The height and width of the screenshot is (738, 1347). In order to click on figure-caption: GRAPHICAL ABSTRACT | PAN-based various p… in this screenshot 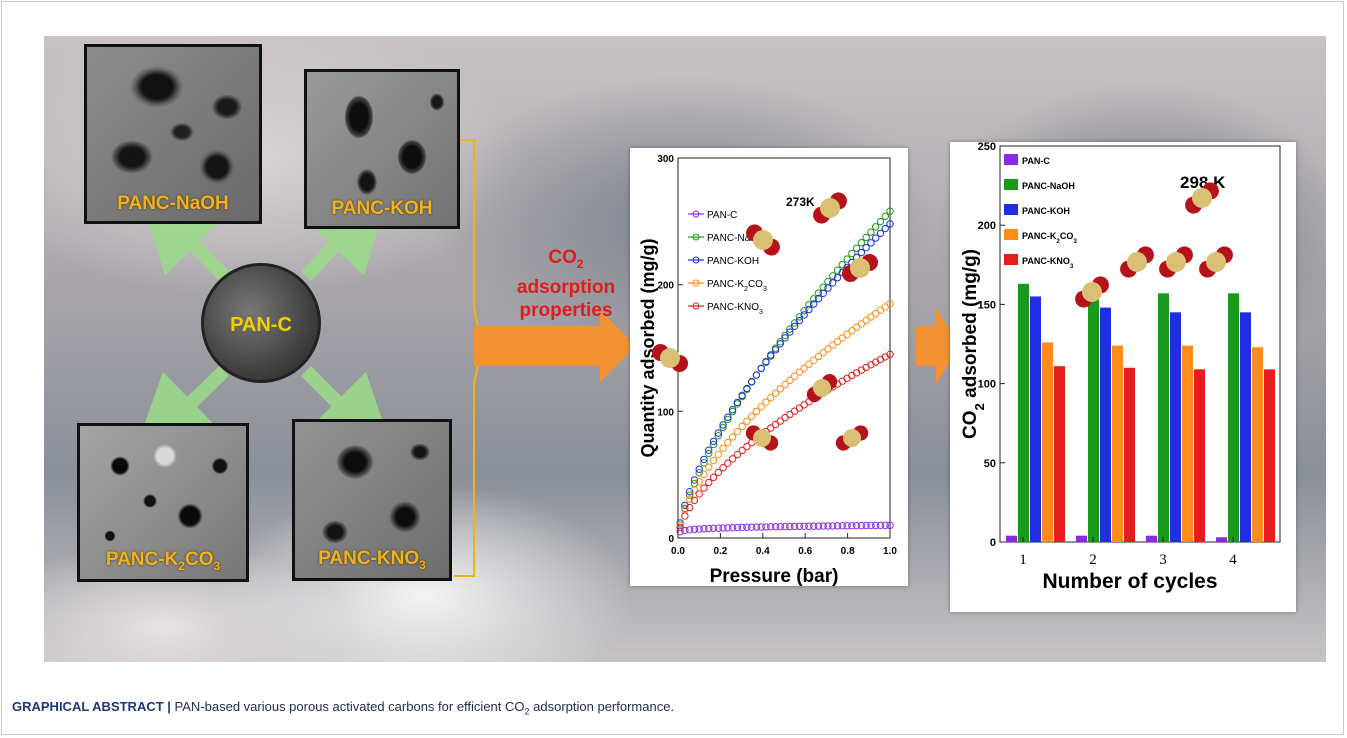, I will do `click(343, 708)`.